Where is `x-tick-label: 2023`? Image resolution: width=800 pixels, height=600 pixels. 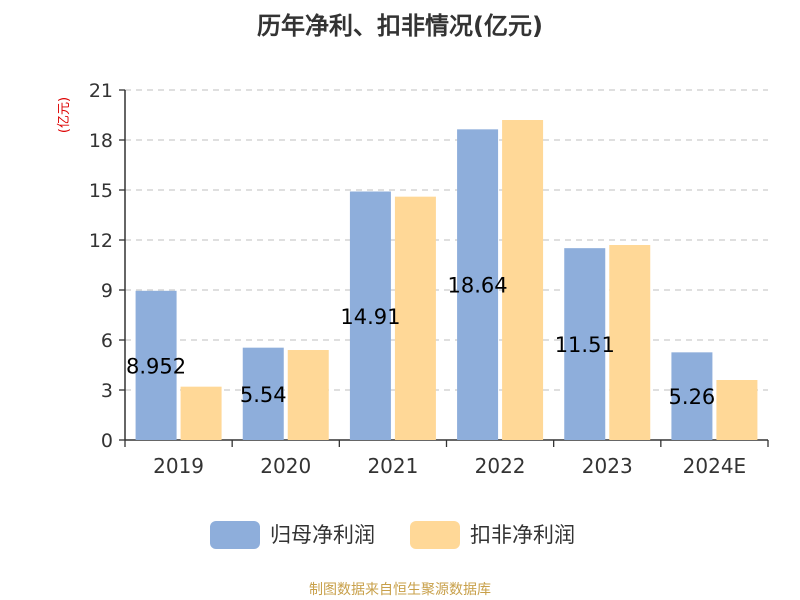
x-tick-label: 2023 is located at coordinates (607, 466).